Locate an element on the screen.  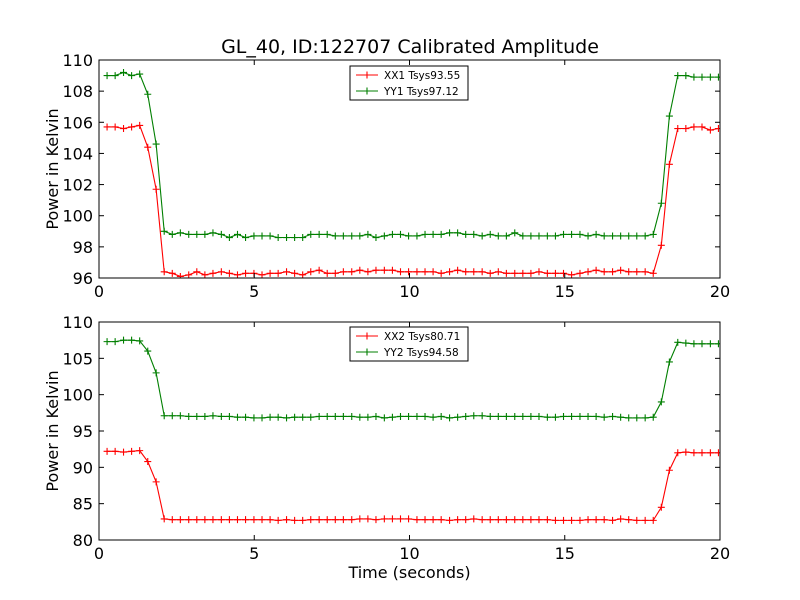
chart-title: GL_40, ID:122707 Calibrated Amplitude is located at coordinates (410, 47).